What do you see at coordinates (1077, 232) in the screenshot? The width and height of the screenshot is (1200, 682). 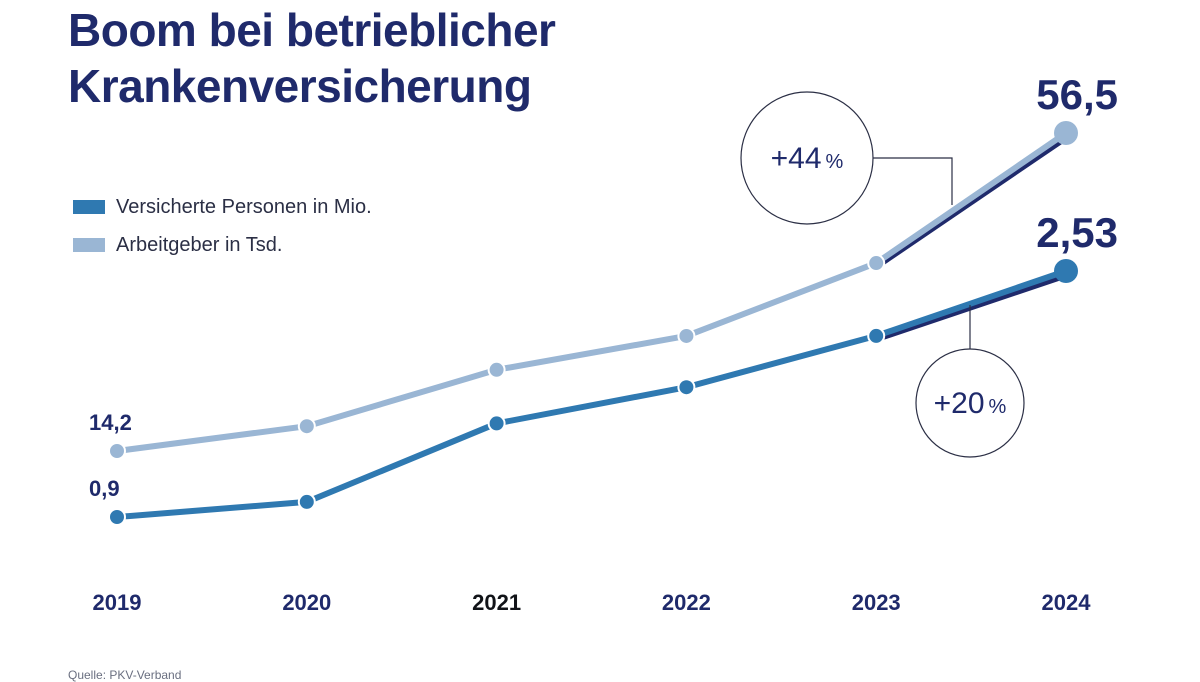 I see `end-value-label-versicherte: 2,53` at bounding box center [1077, 232].